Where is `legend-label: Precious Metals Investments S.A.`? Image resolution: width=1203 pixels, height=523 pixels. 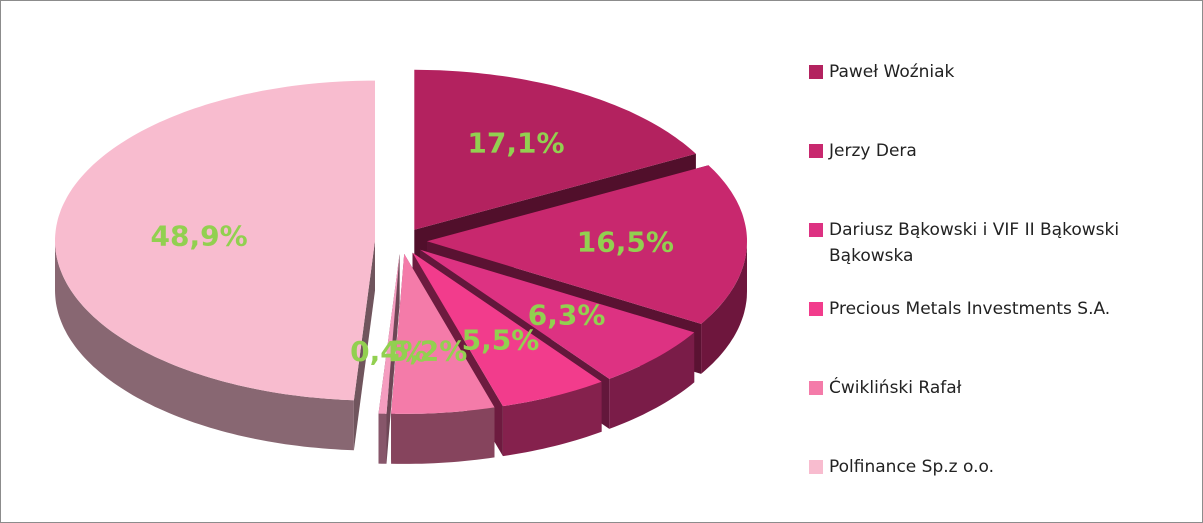 legend-label: Precious Metals Investments S.A. is located at coordinates (970, 309).